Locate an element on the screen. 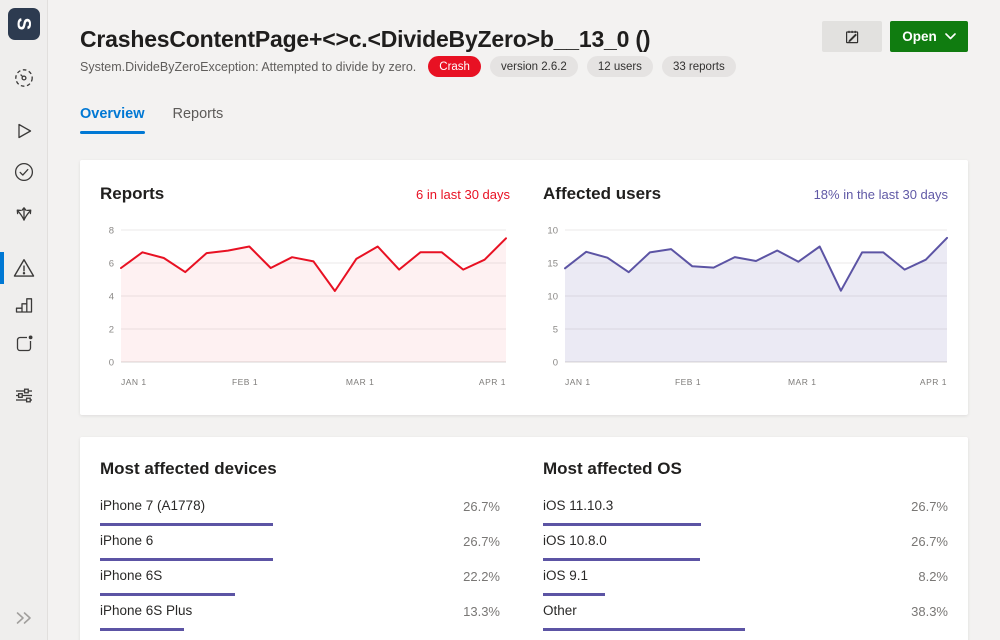 This screenshot has height=640, width=1000. warning-triangle-icon is located at coordinates (24, 268).